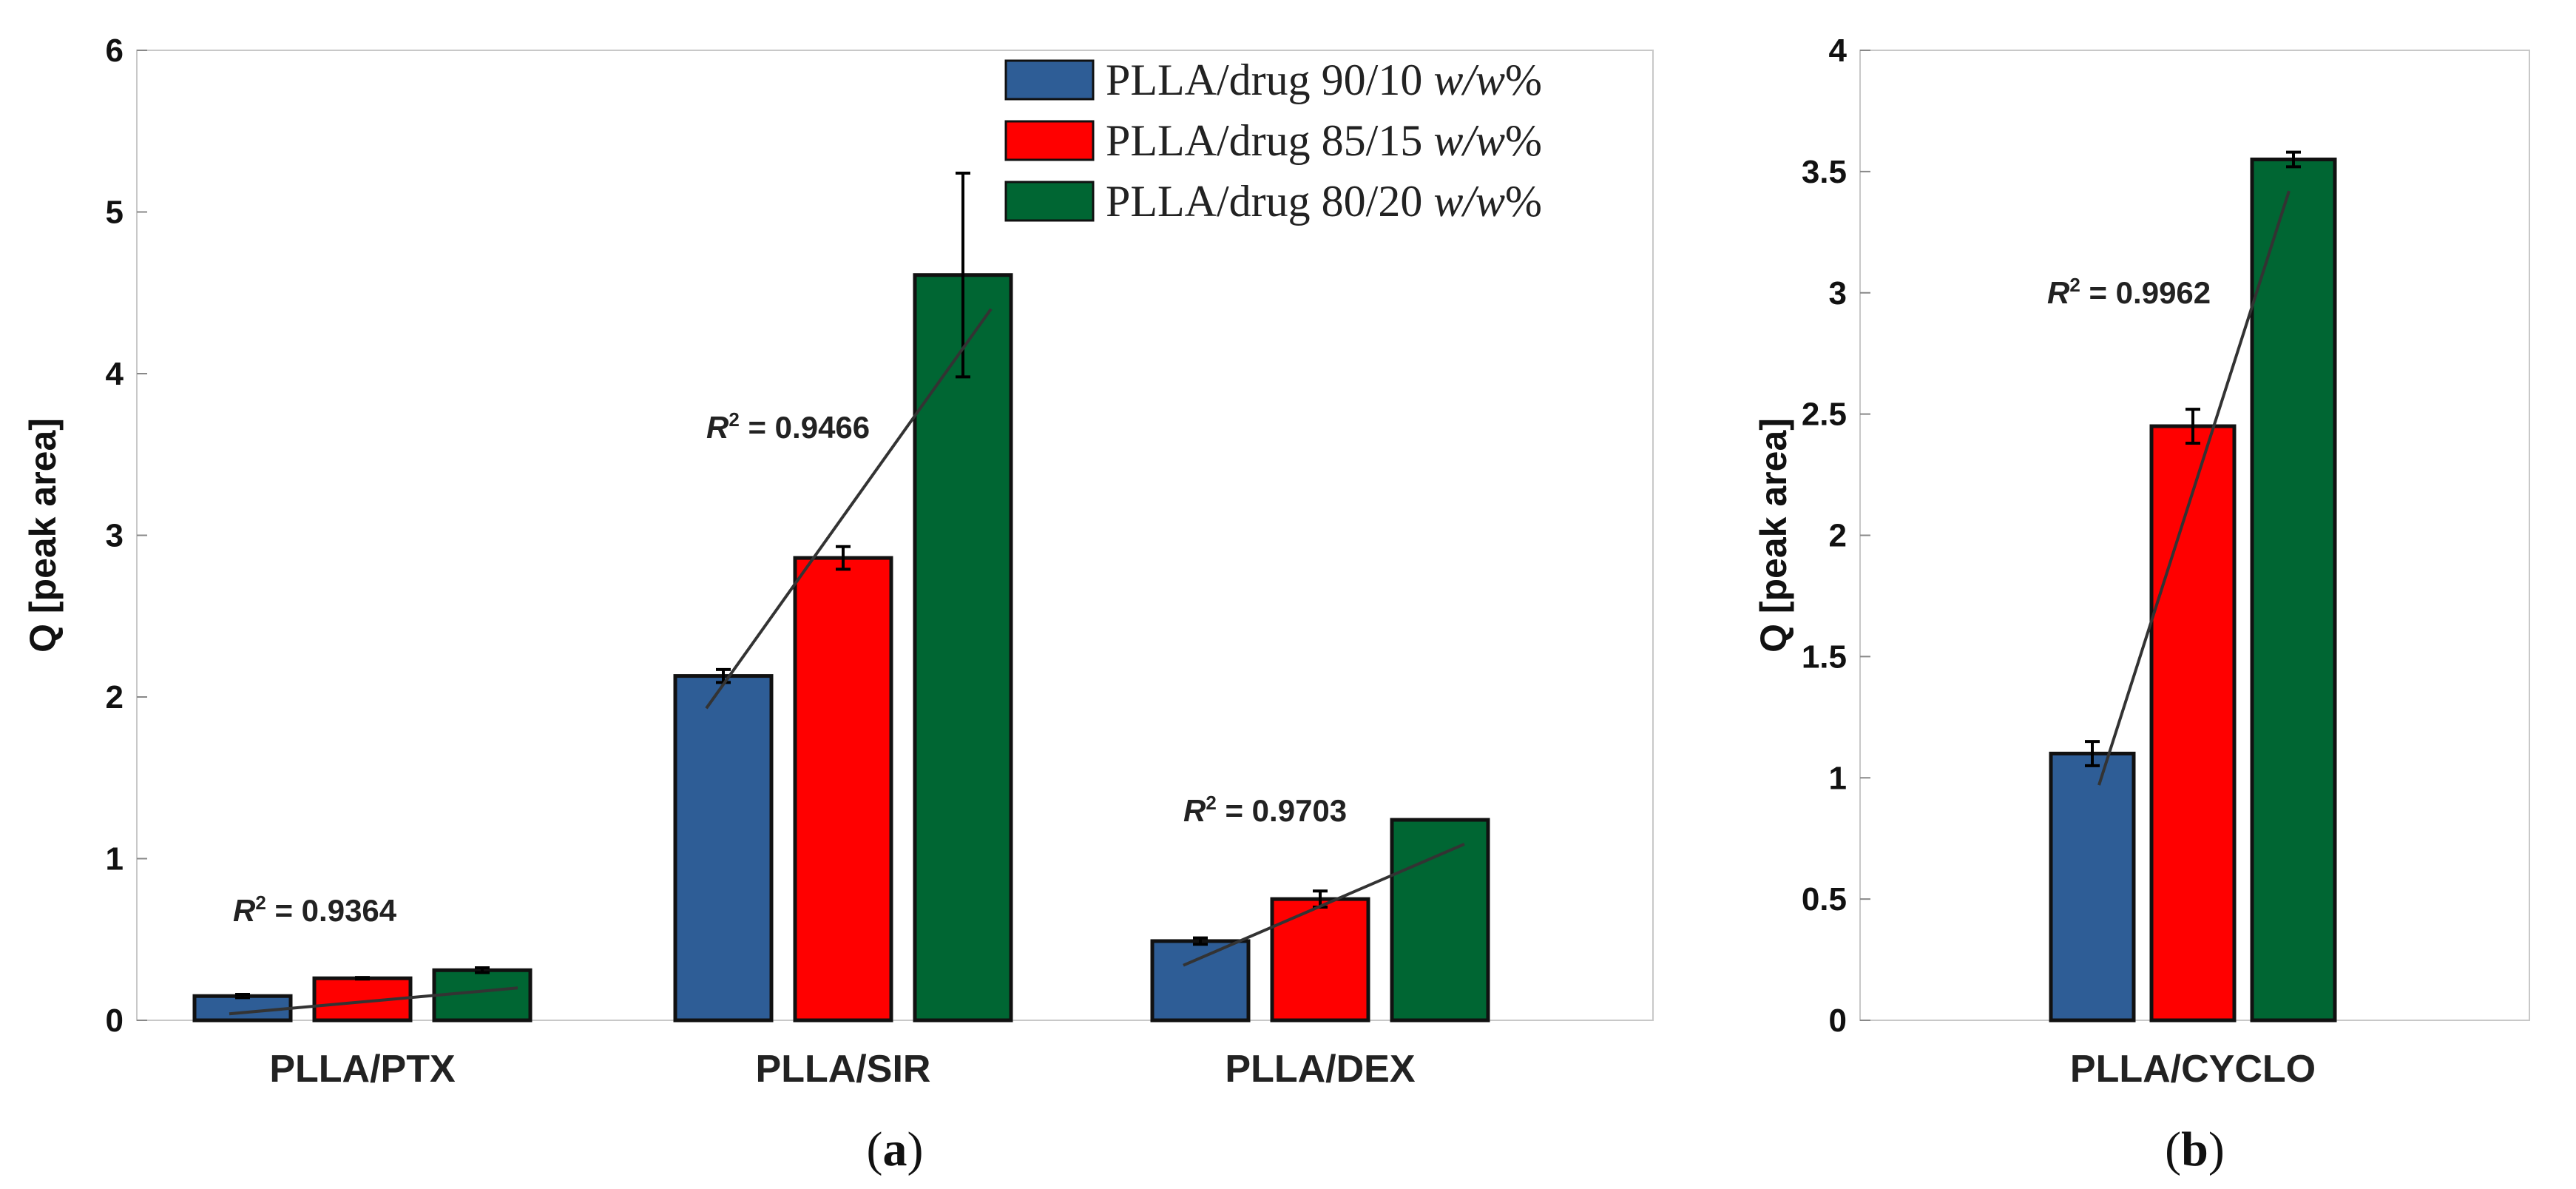  I want to click on y-tick-label: 0.5, so click(1824, 899).